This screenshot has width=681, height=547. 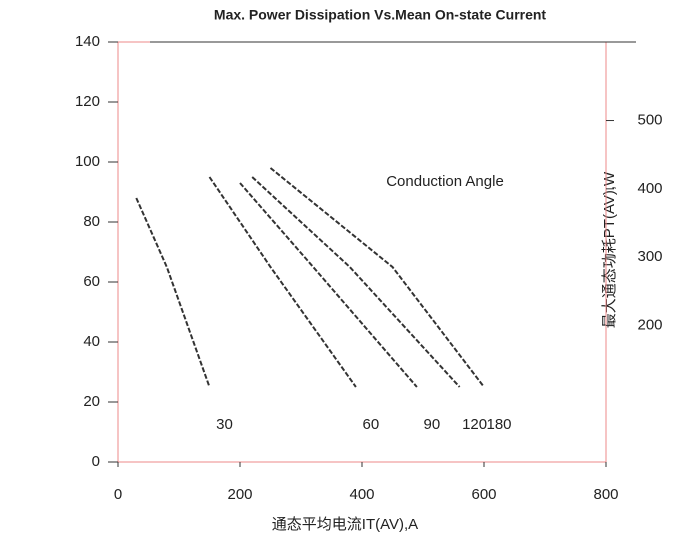 I want to click on y-tick-label: 120, so click(x=87, y=101).